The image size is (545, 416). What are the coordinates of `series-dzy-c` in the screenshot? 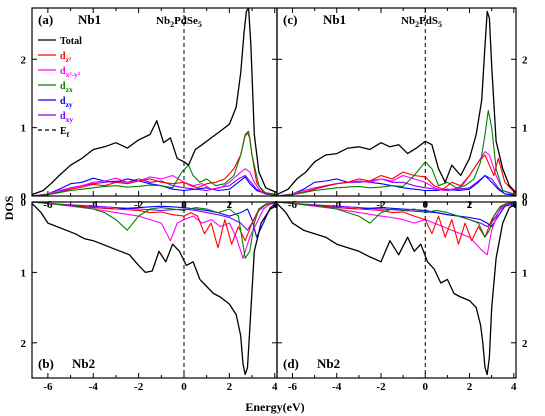 It's located at (396, 185).